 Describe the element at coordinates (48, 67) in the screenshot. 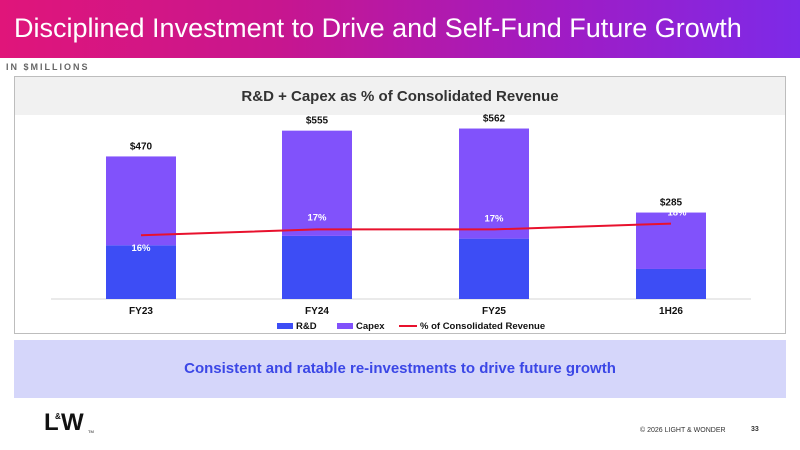

I see `units-label: IN $MILLIONS` at that location.